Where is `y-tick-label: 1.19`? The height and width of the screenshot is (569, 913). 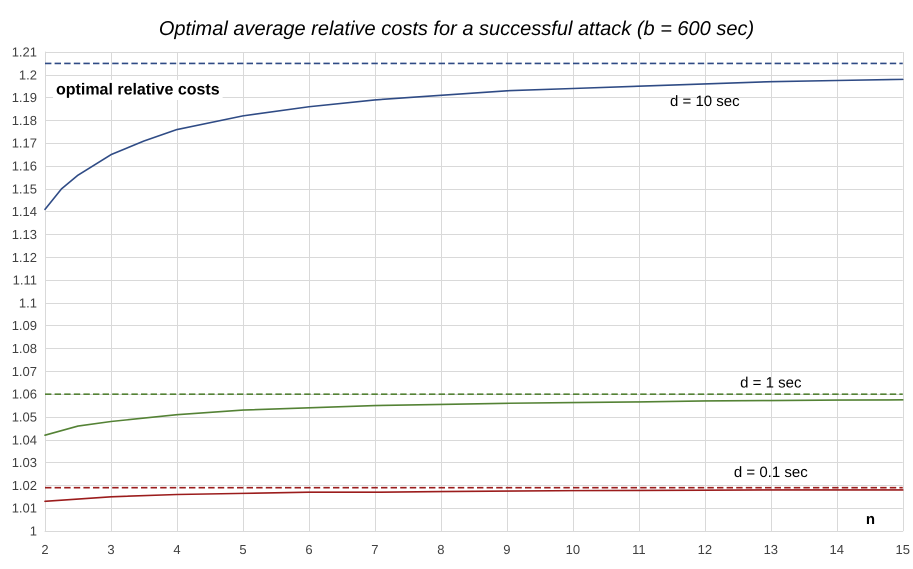 y-tick-label: 1.19 is located at coordinates (24, 98).